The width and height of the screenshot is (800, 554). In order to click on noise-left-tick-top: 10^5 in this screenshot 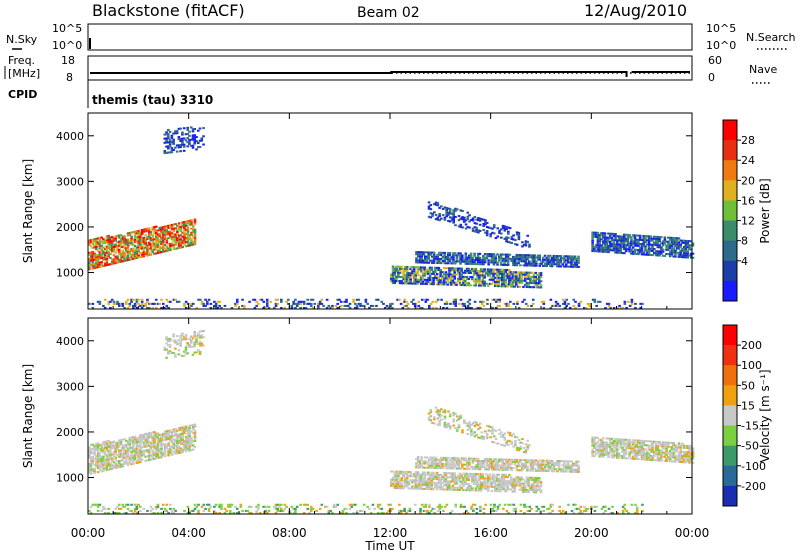, I will do `click(67, 28)`.